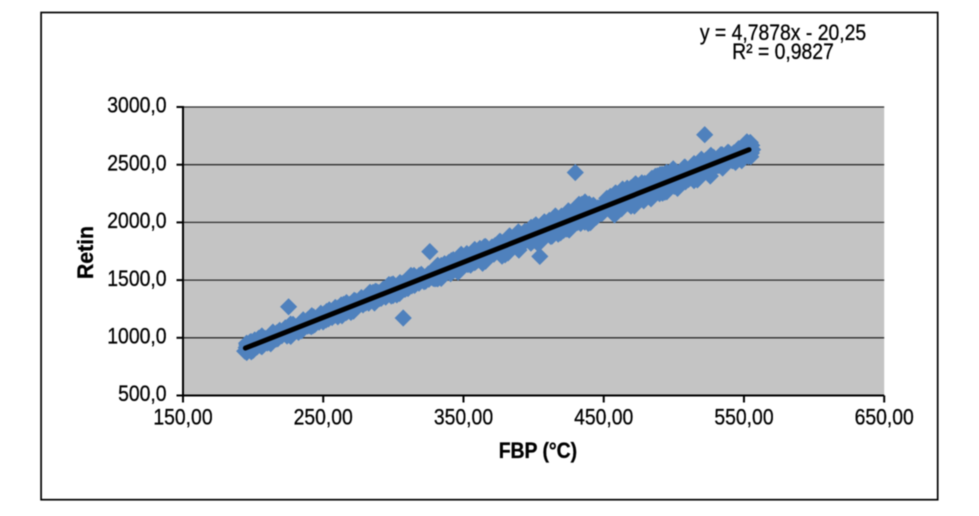 The width and height of the screenshot is (979, 516). I want to click on svg-text: 450,00, so click(603, 417).